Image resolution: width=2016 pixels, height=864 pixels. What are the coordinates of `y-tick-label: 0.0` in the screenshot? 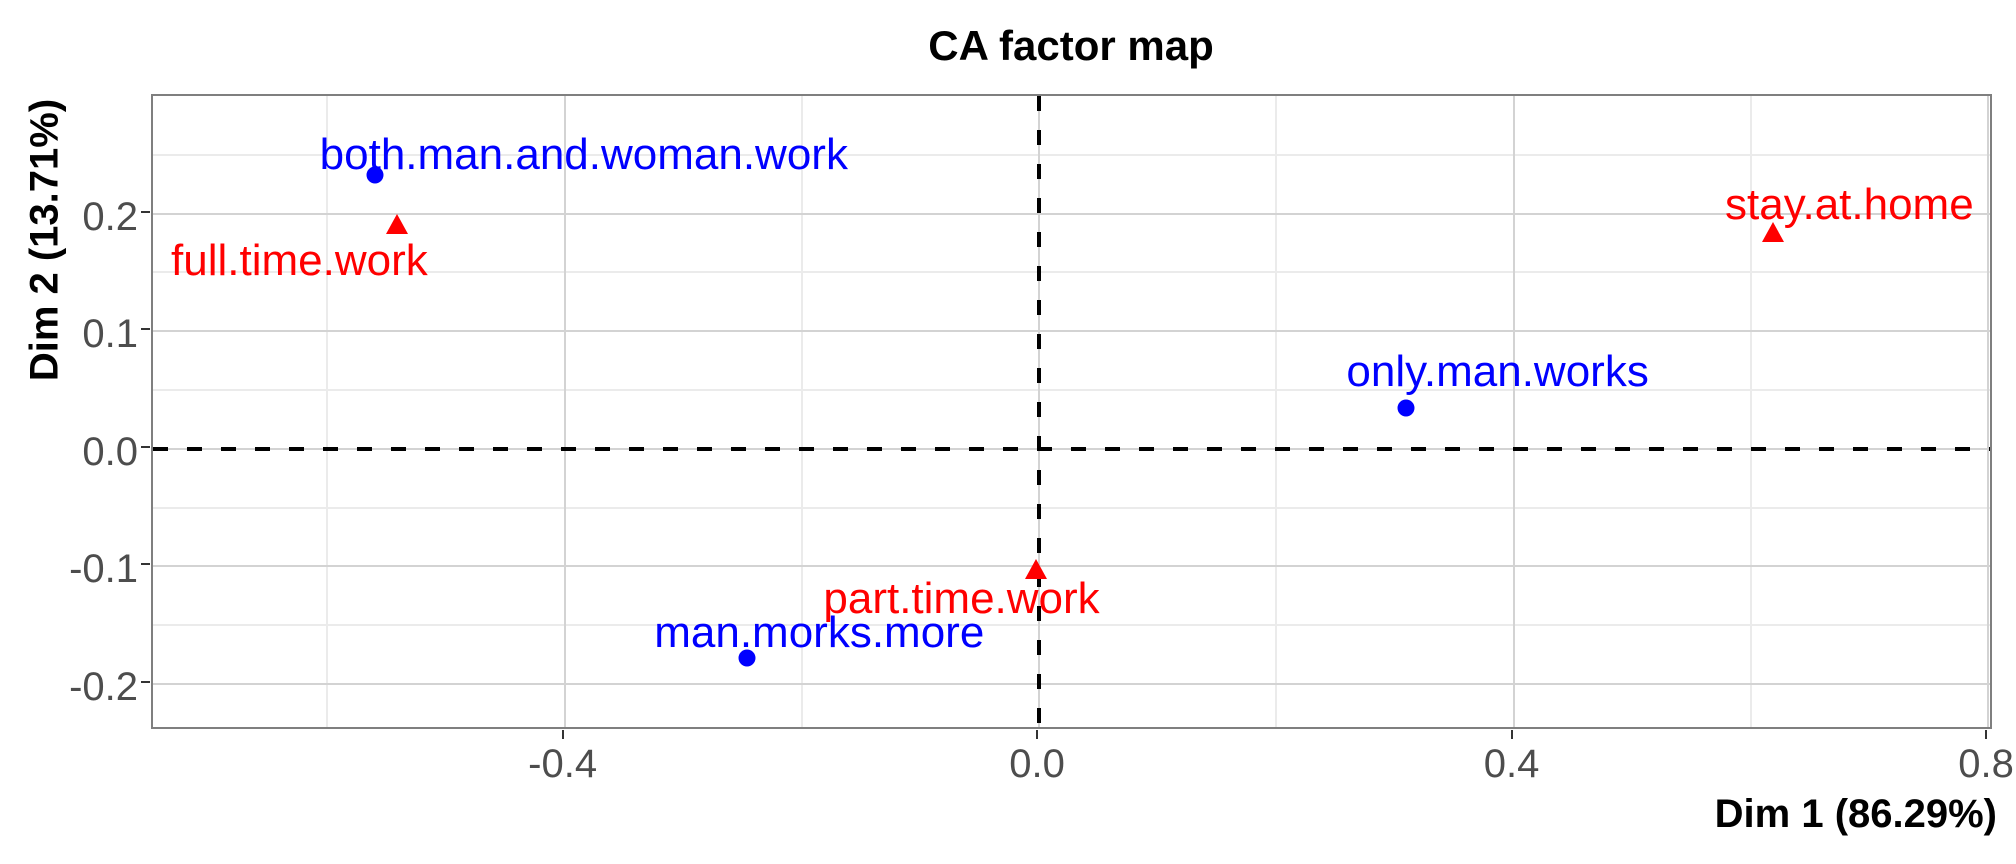 It's located at (110, 451).